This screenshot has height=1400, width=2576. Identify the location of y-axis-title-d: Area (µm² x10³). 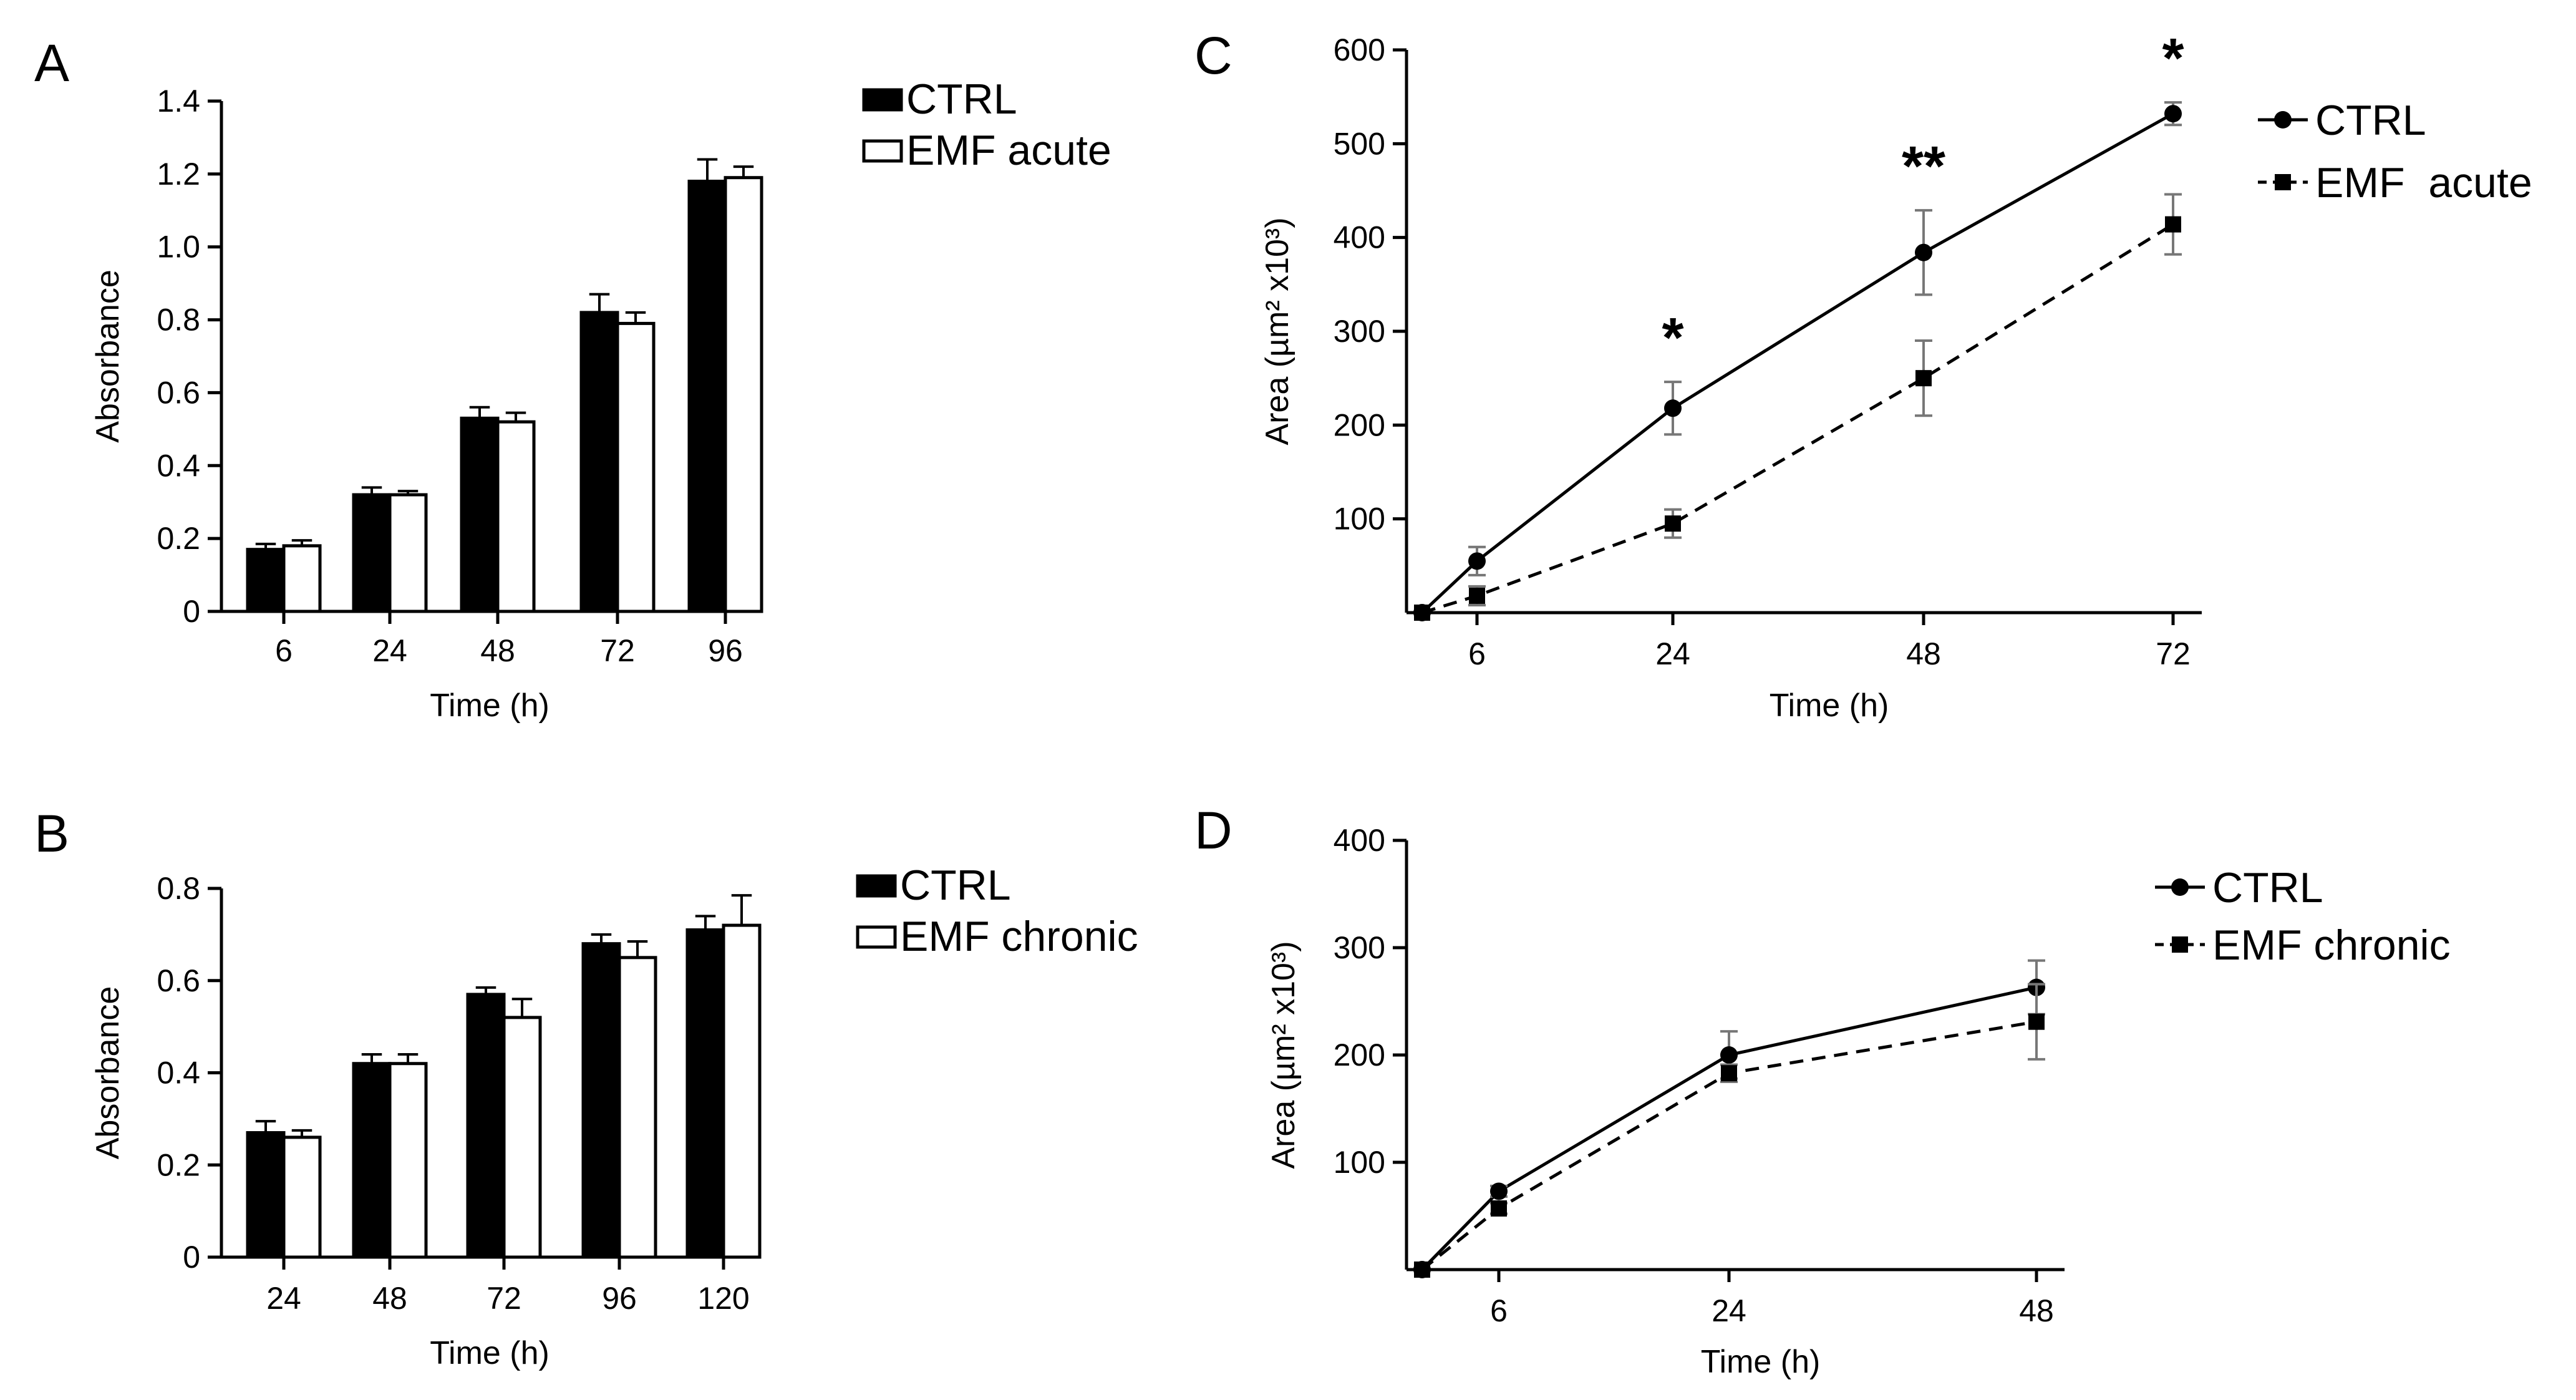
(1284, 1055).